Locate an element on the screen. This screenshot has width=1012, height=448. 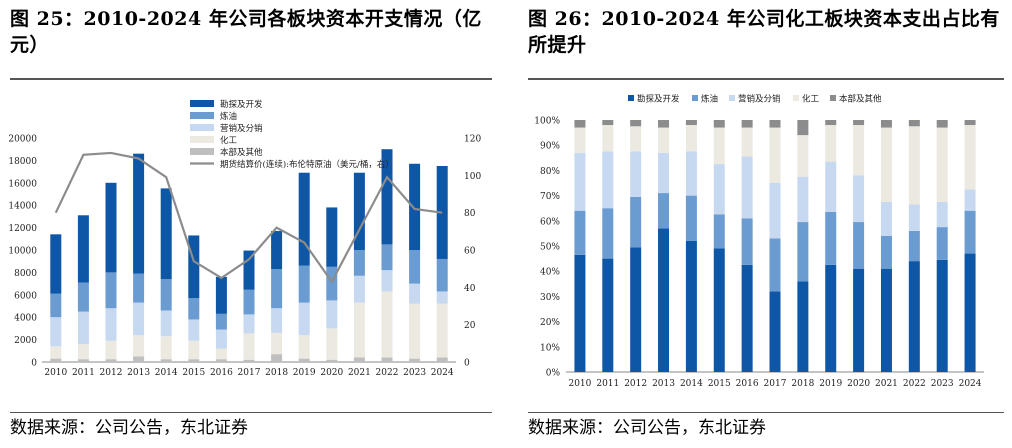
x-tick-label: 2020 is located at coordinates (331, 373).